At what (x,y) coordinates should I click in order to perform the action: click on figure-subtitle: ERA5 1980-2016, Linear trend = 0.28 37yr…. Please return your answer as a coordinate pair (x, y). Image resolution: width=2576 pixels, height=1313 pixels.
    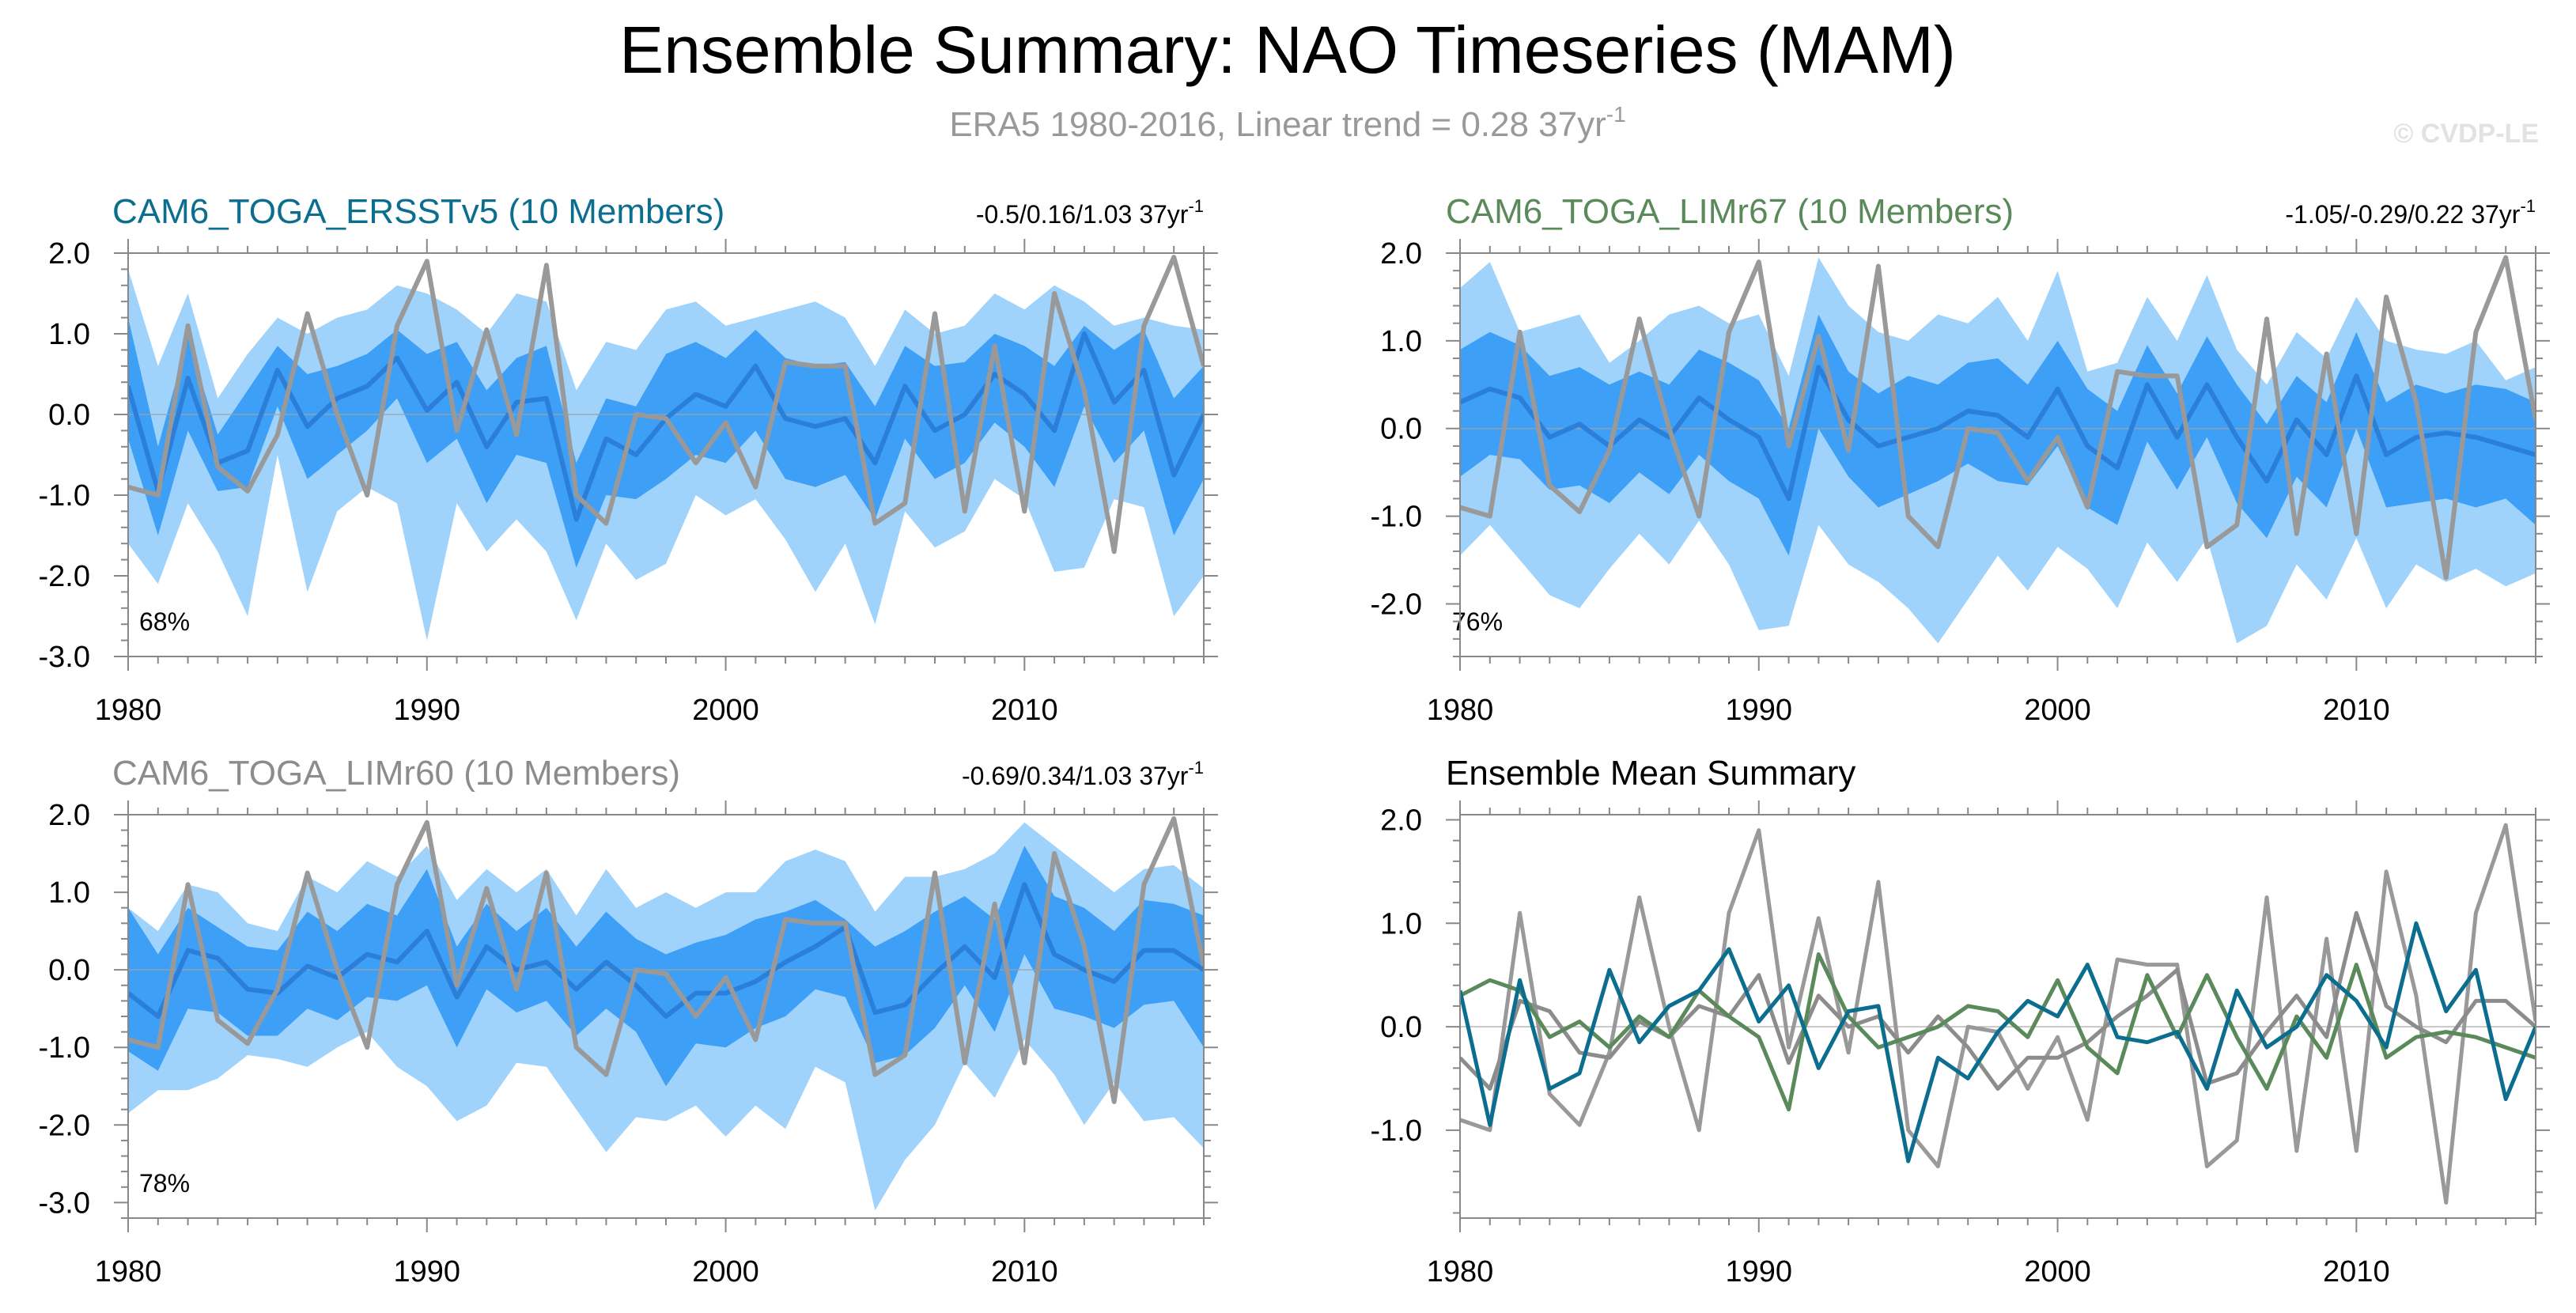
    Looking at the image, I should click on (1287, 123).